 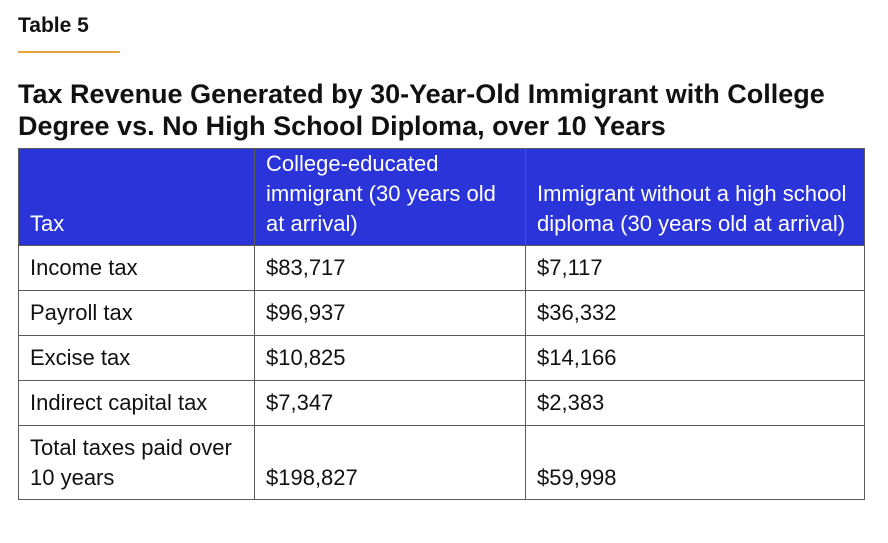 What do you see at coordinates (136, 197) in the screenshot?
I see `column-header-tax: Tax` at bounding box center [136, 197].